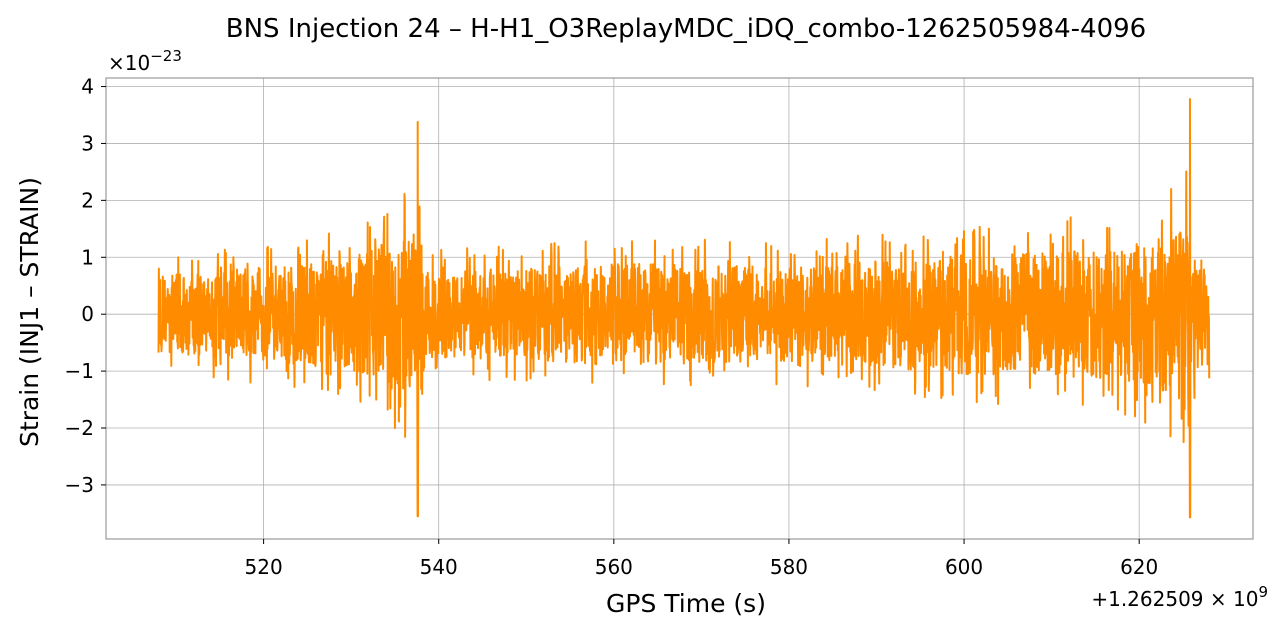 The height and width of the screenshot is (633, 1283). Describe the element at coordinates (1139, 567) in the screenshot. I see `x-tick-label: 620` at that location.